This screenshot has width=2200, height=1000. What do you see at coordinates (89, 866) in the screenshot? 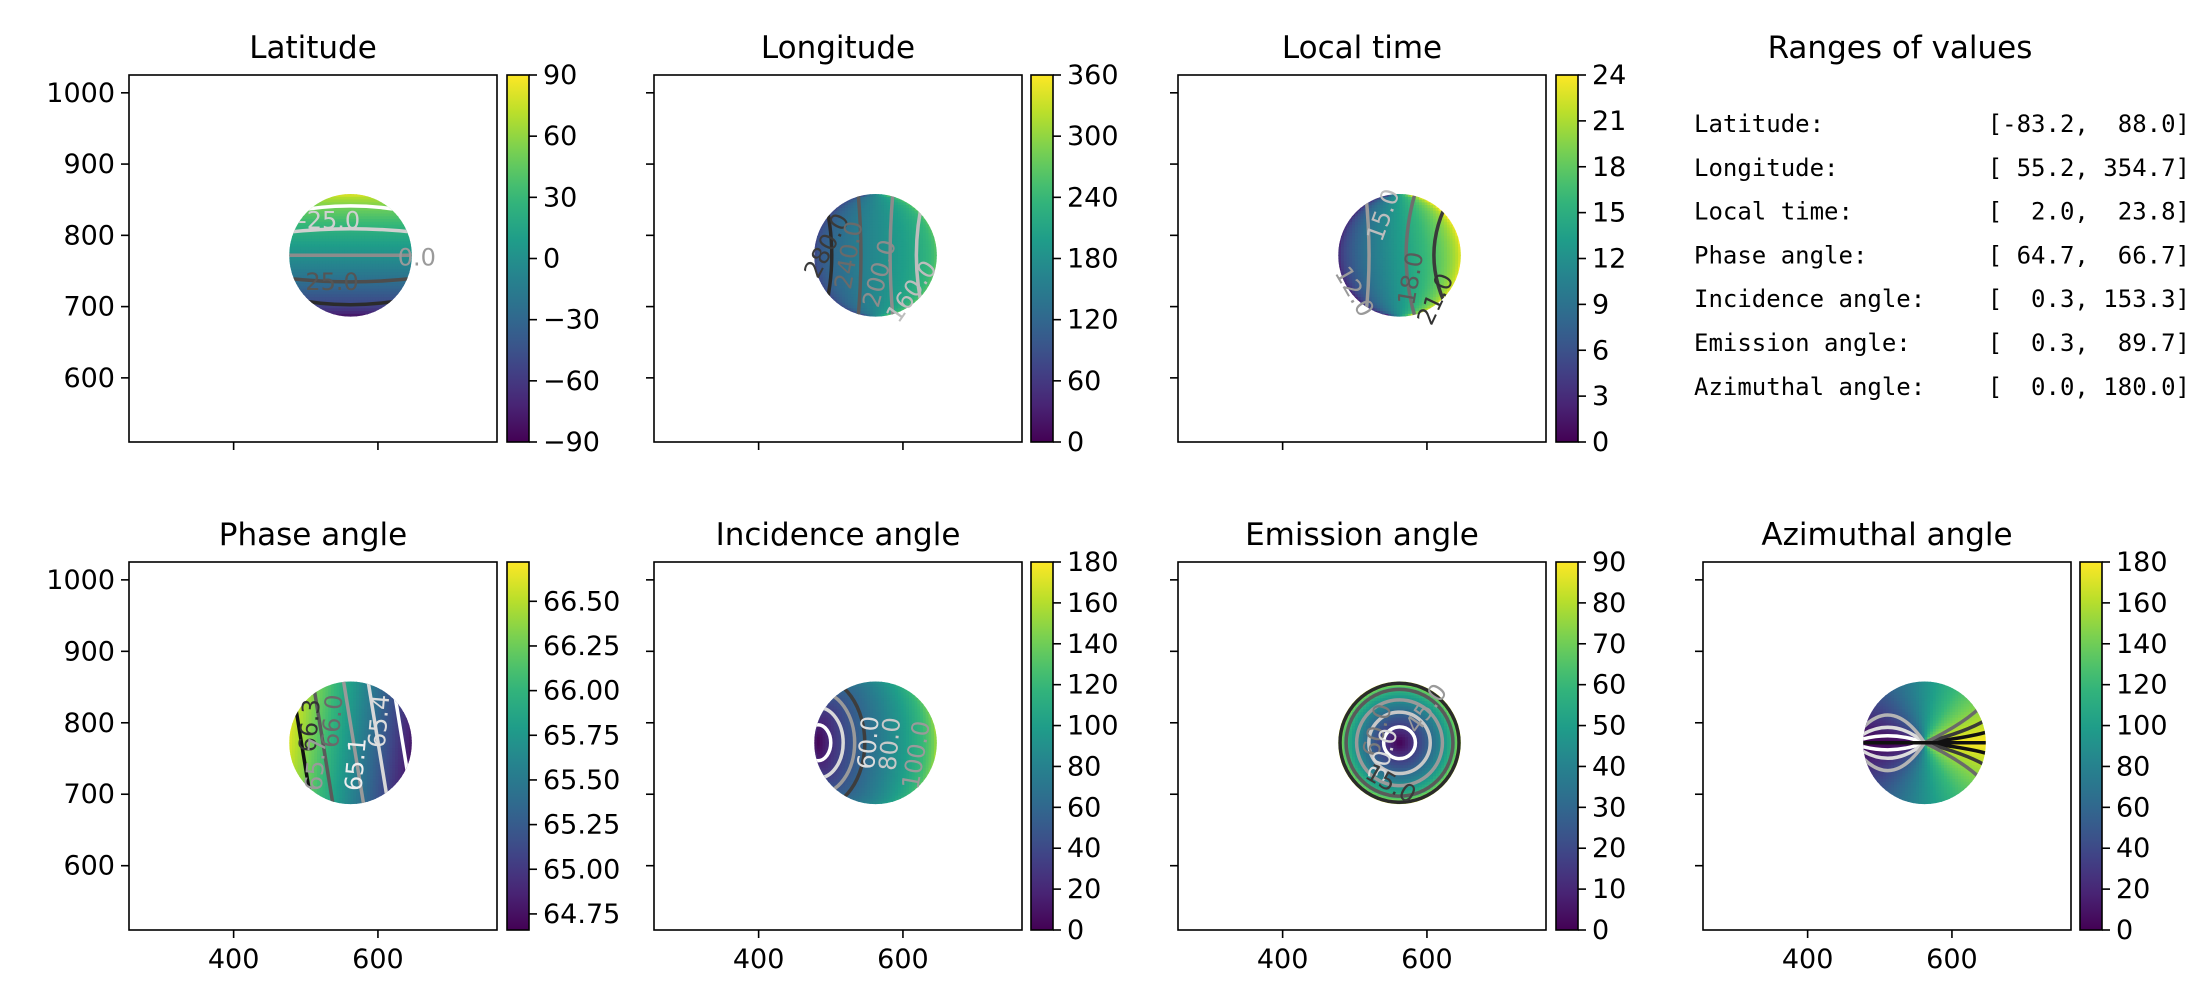
I see `y-tick-label: 600` at bounding box center [89, 866].